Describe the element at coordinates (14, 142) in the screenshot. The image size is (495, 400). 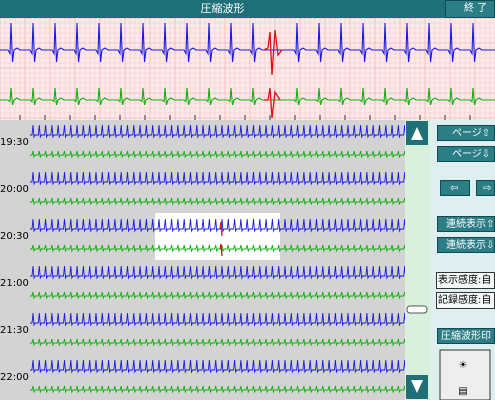
I see `time-label: 19:30` at that location.